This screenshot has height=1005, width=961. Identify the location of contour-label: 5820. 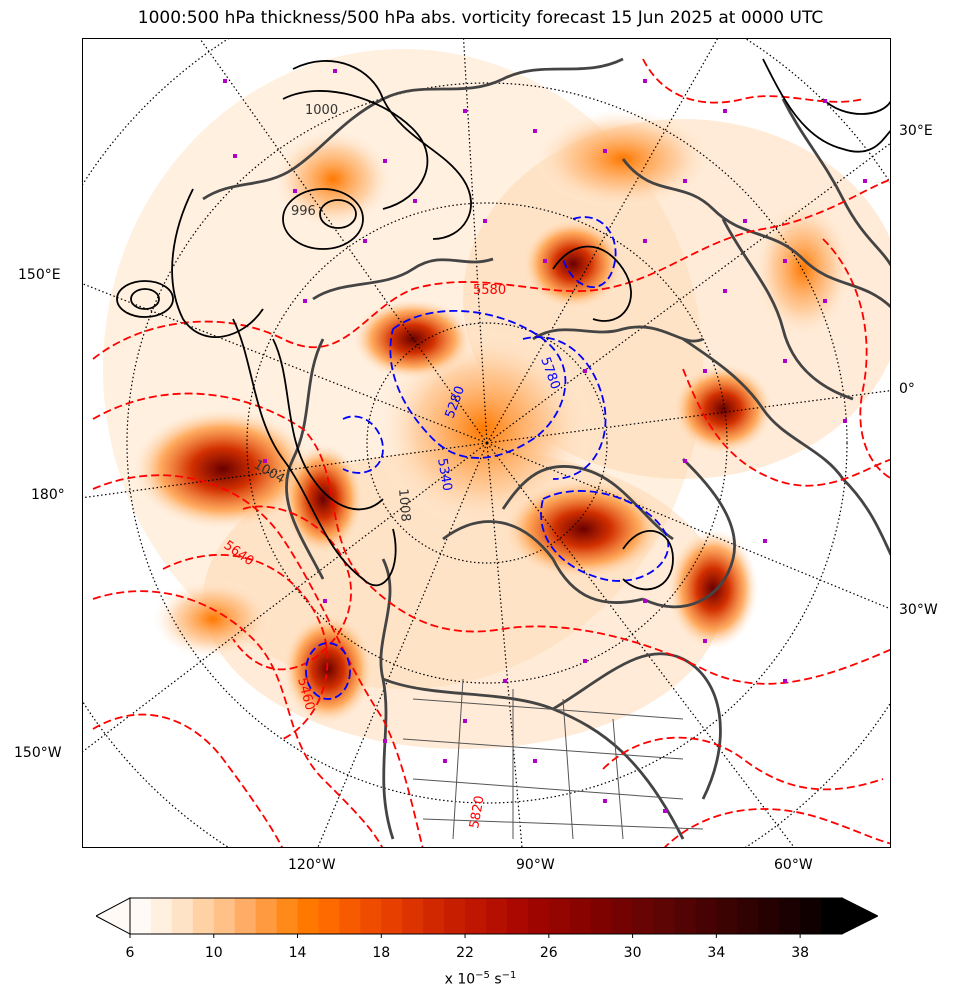
(477, 811).